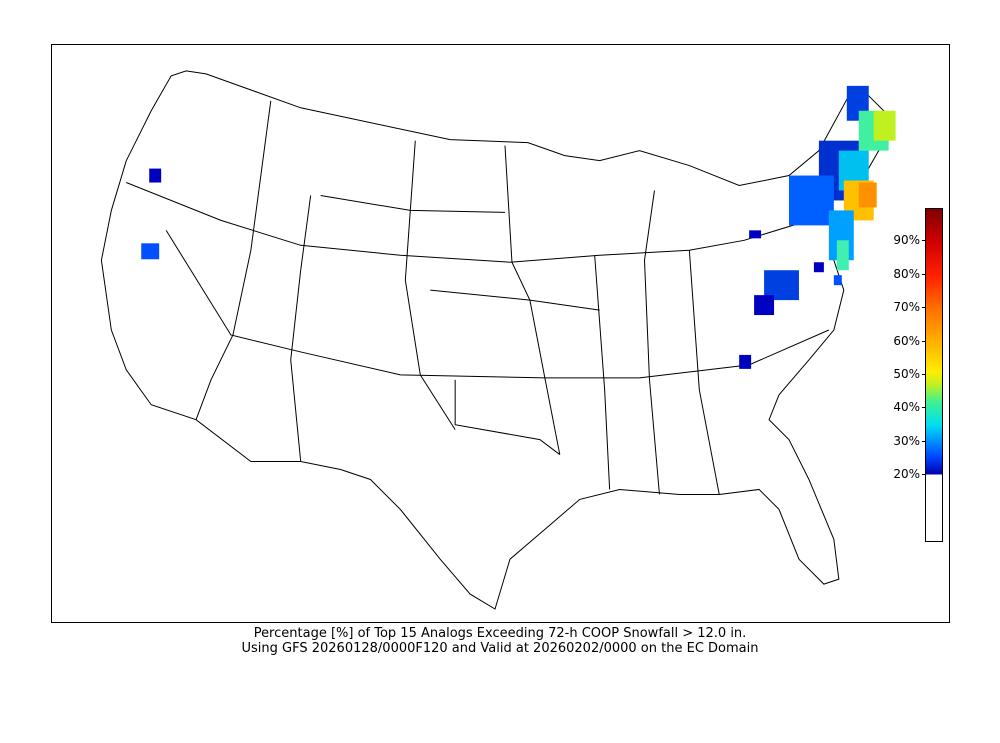 This screenshot has width=1000, height=743. What do you see at coordinates (903, 341) in the screenshot?
I see `colorbar-tick-label: 60%` at bounding box center [903, 341].